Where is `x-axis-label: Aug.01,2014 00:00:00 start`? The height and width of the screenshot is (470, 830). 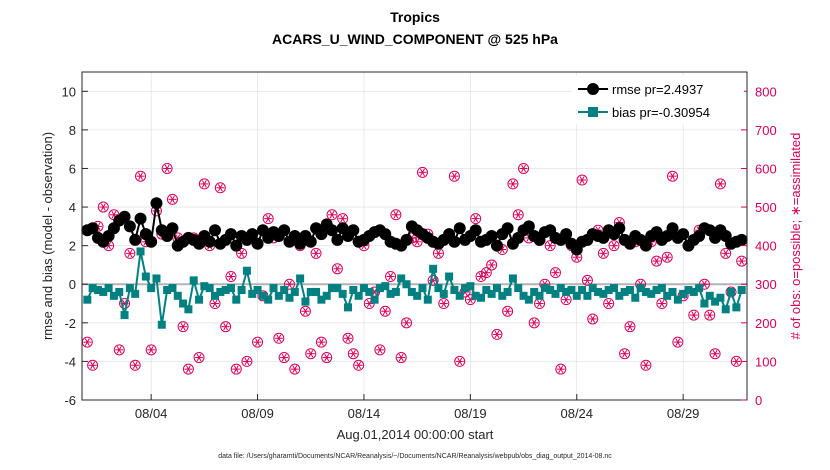 x-axis-label: Aug.01,2014 00:00:00 start is located at coordinates (415, 434).